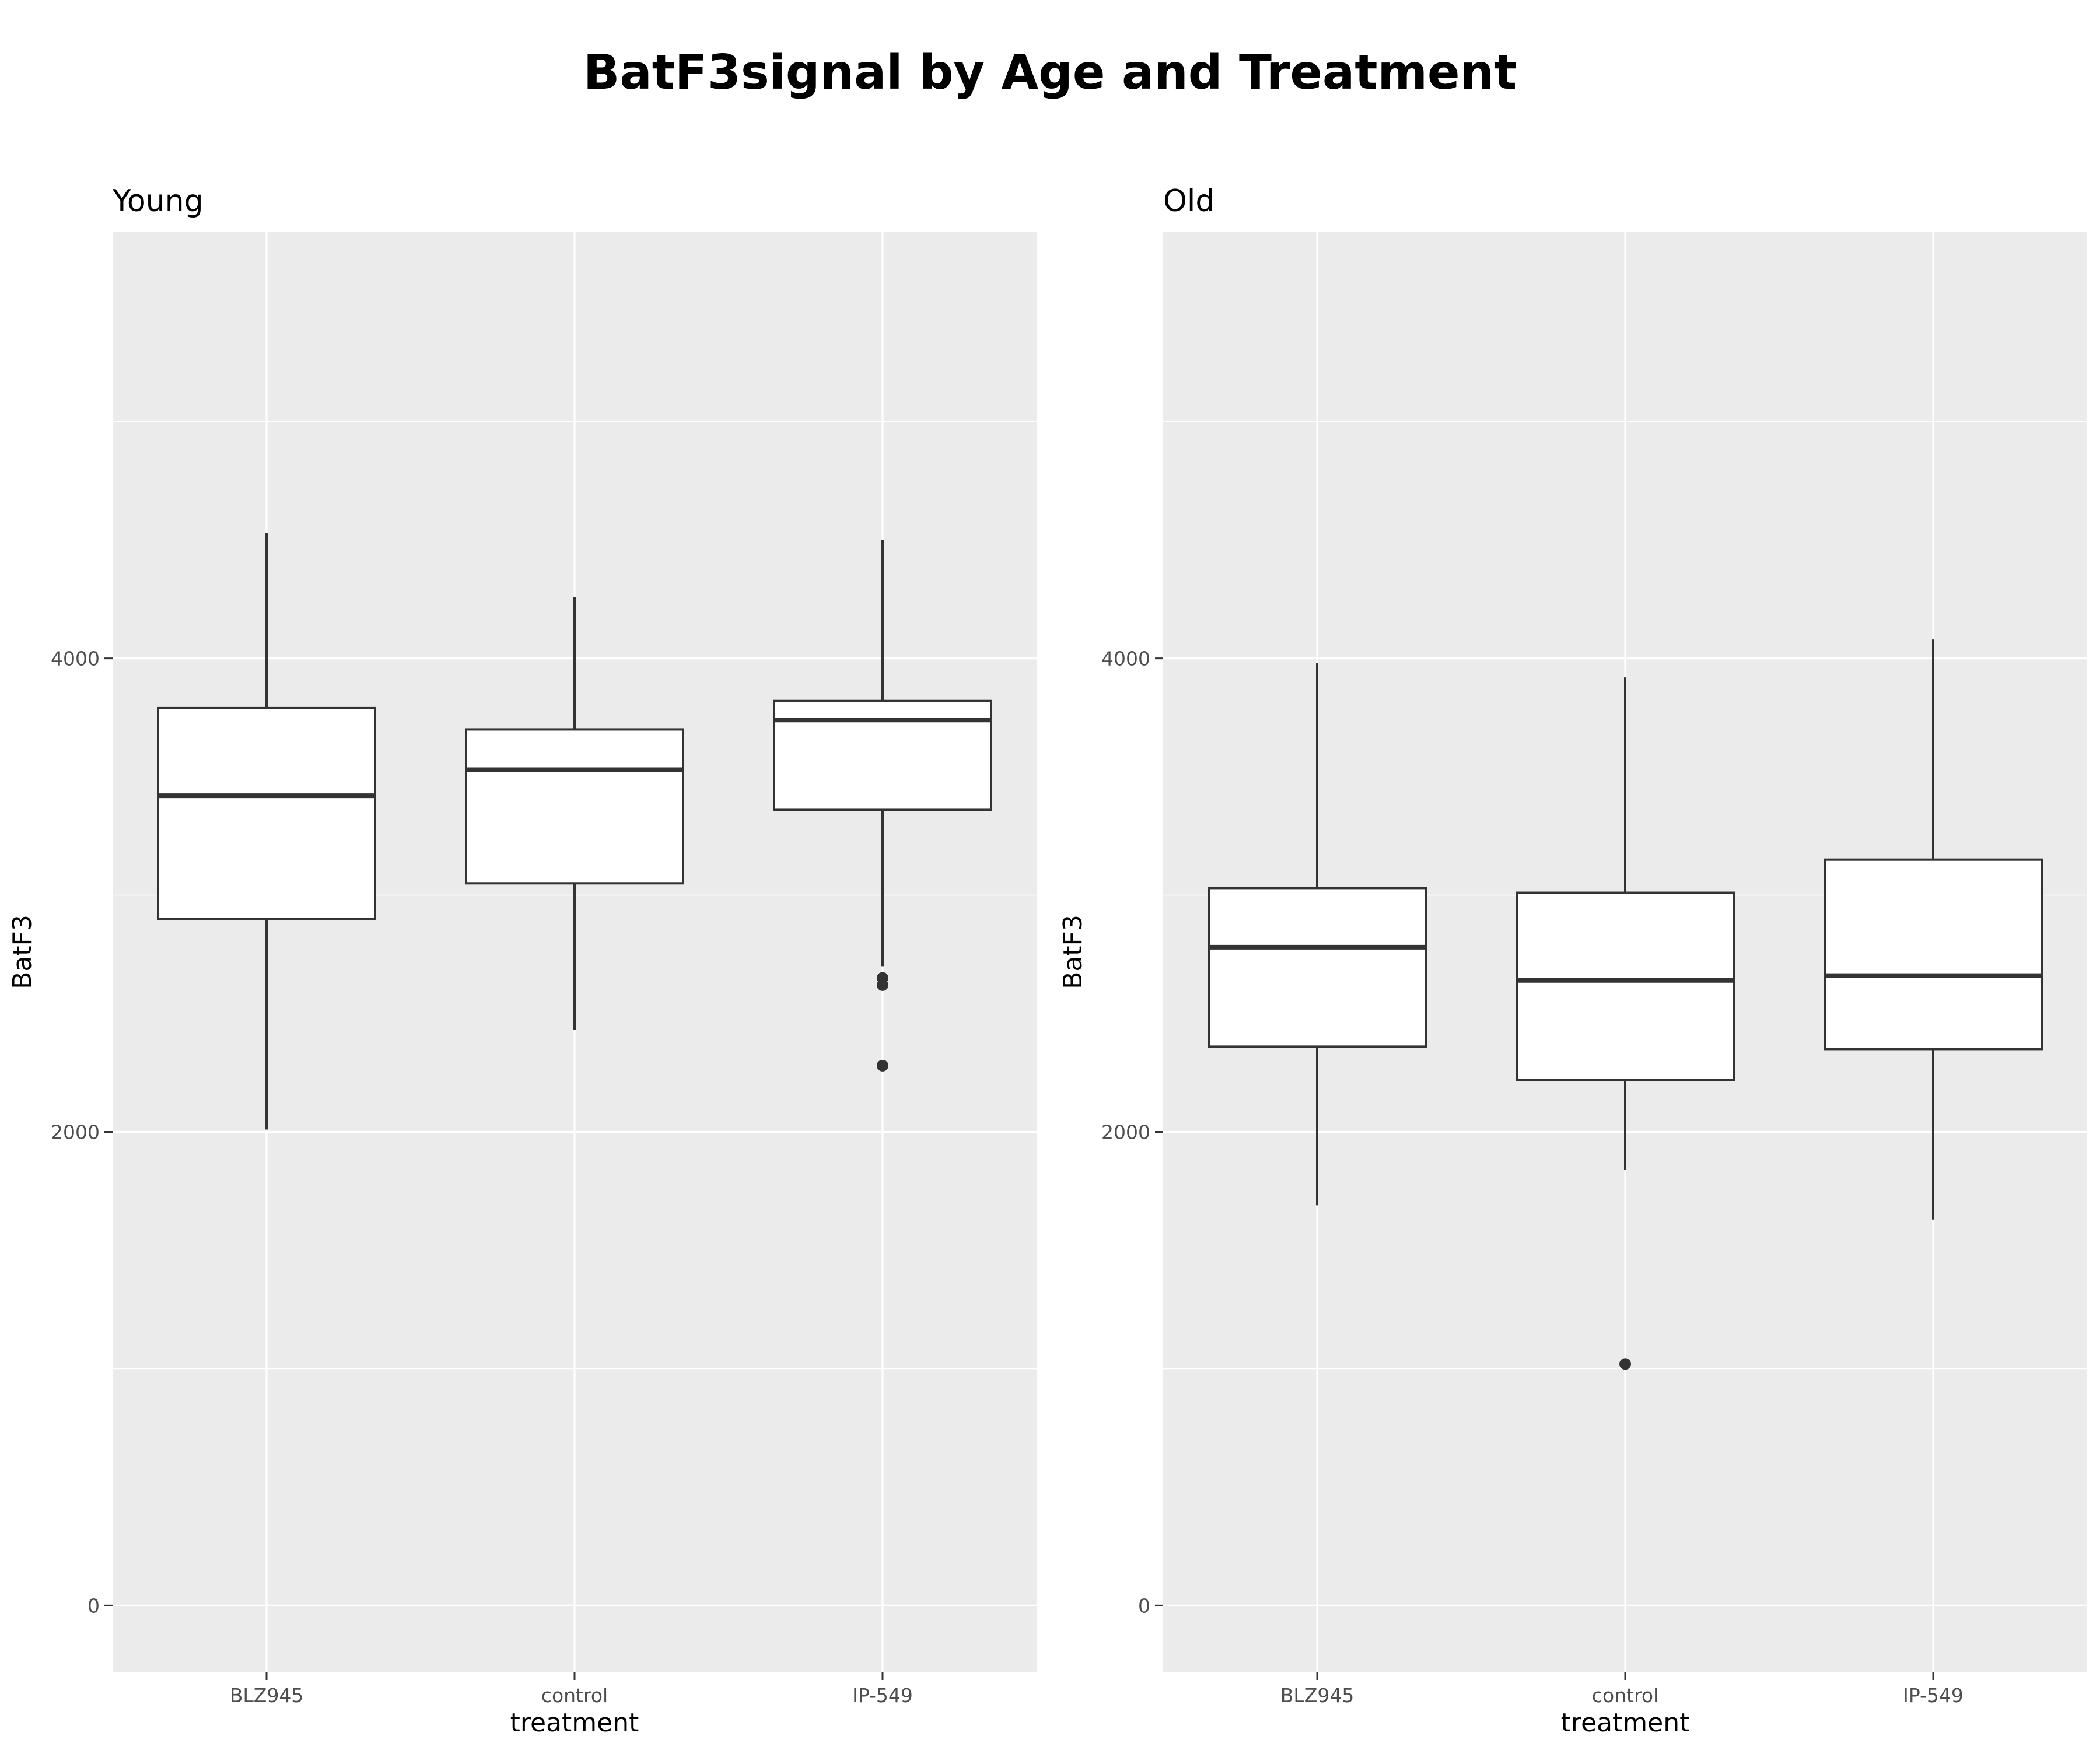  Describe the element at coordinates (1188, 201) in the screenshot. I see `facet-title-old: Old` at that location.